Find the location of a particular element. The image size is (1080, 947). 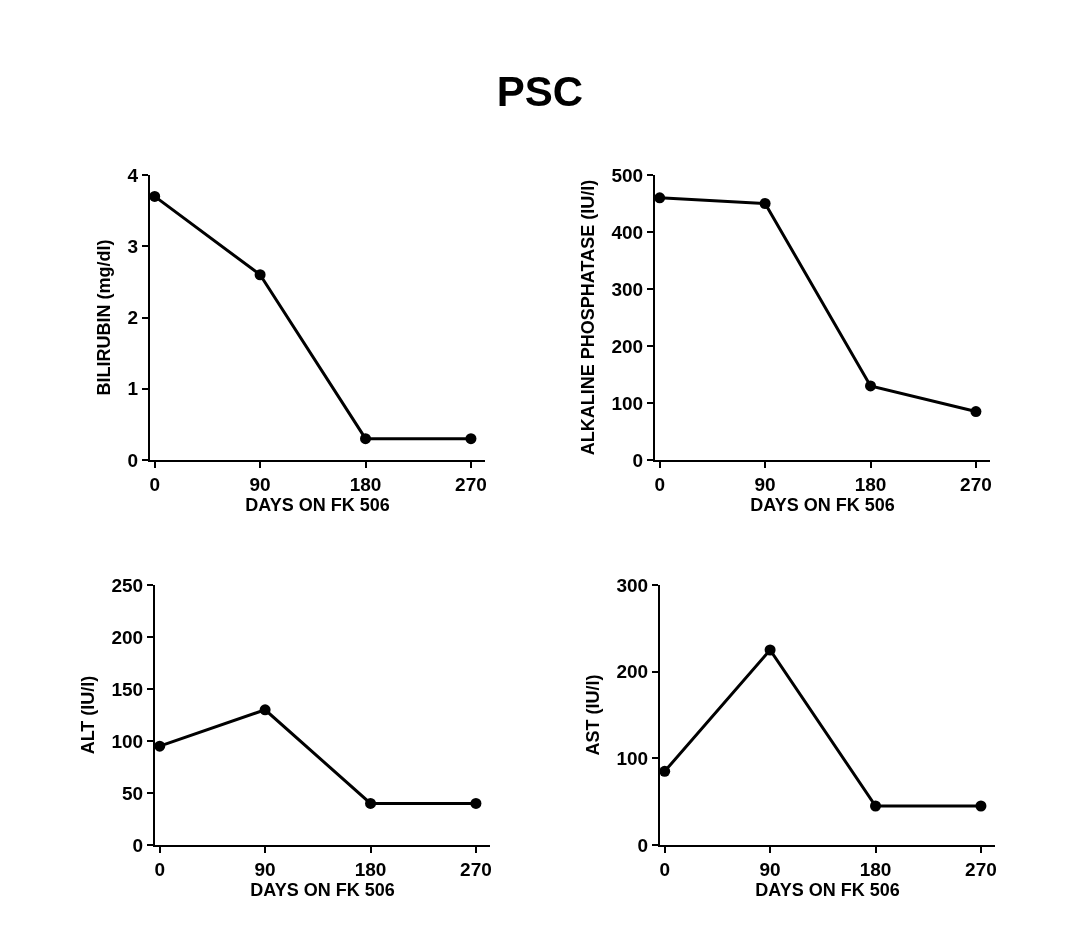

y-tick-label: 250 is located at coordinates (127, 585).